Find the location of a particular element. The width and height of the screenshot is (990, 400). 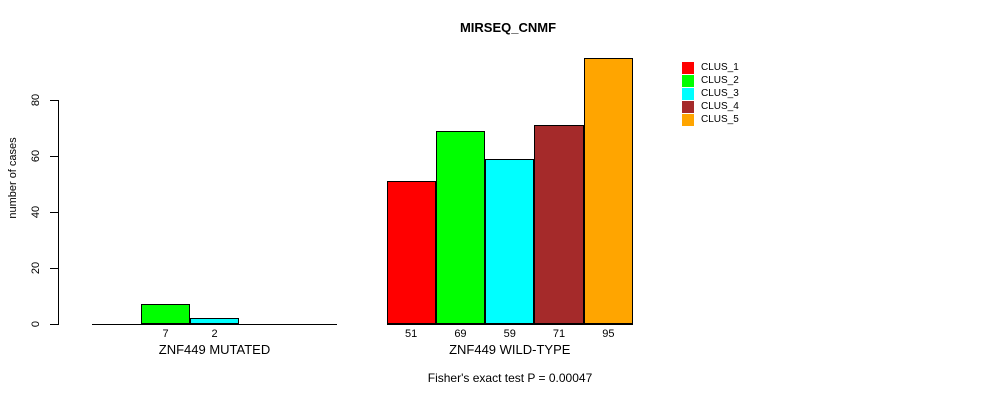

bar-value-label: 2 is located at coordinates (214, 334).